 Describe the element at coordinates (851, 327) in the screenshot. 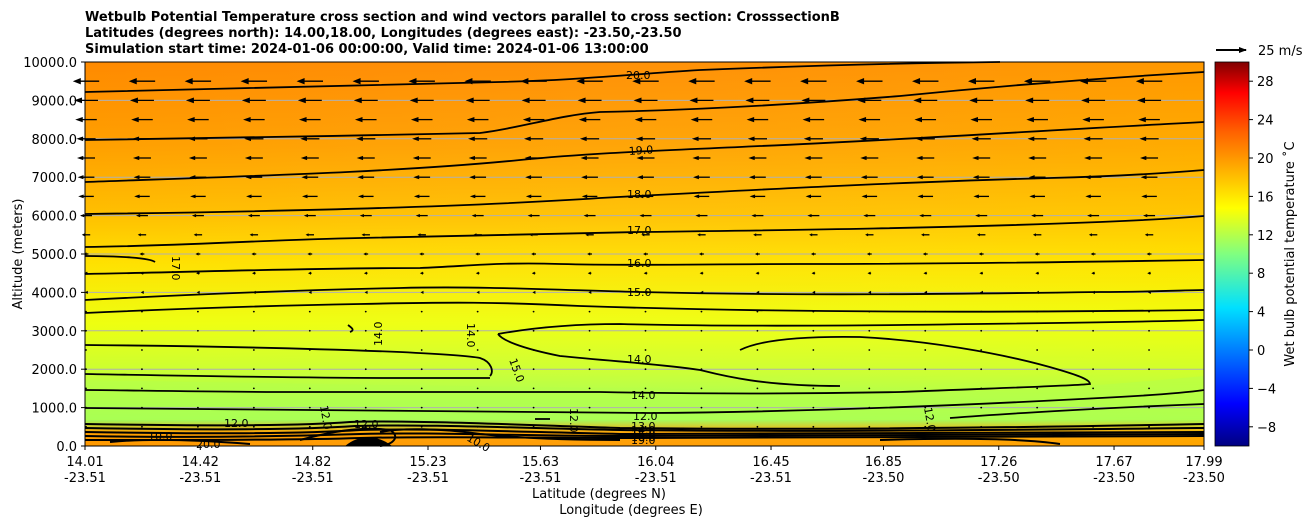

I see `contour-14b` at that location.